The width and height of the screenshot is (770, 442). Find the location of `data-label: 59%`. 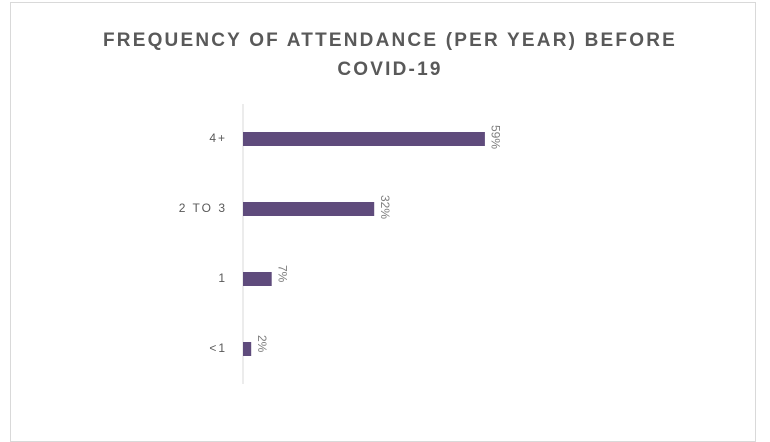

data-label: 59% is located at coordinates (496, 137).